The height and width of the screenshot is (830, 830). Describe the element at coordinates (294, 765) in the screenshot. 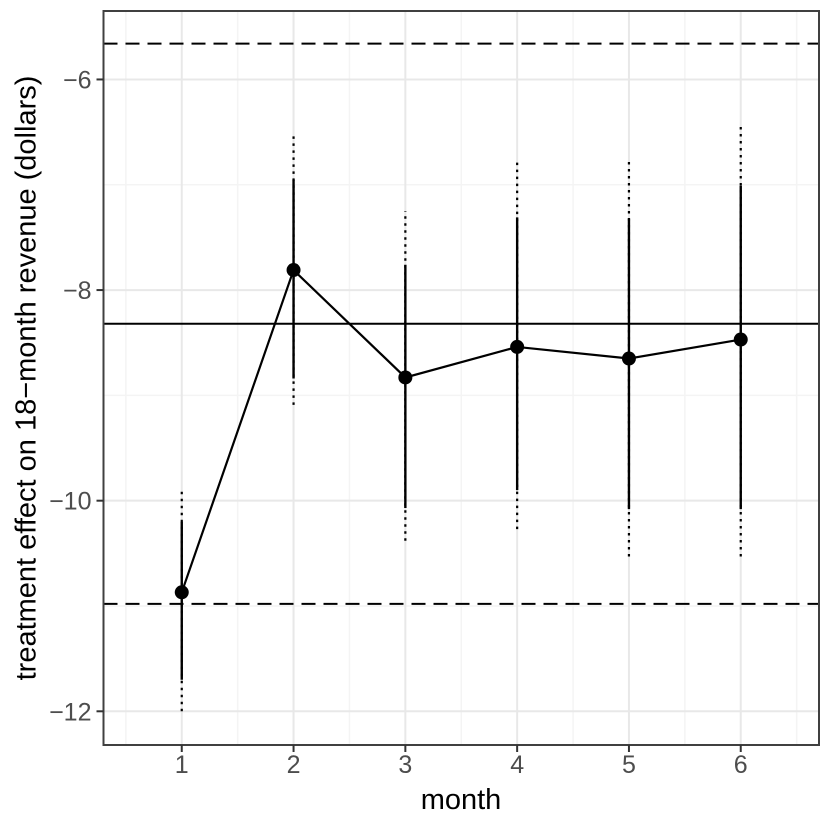

I see `x-tick-label: 2` at that location.